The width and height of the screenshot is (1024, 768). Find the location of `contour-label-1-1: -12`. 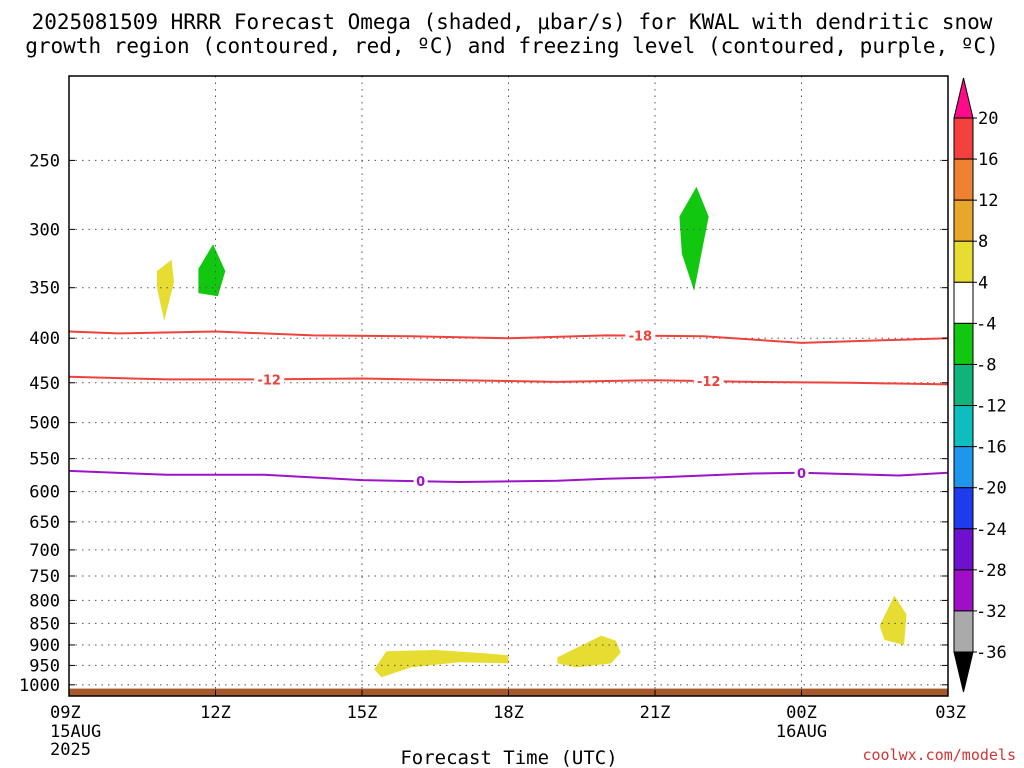

contour-label-1-1: -12 is located at coordinates (709, 382).